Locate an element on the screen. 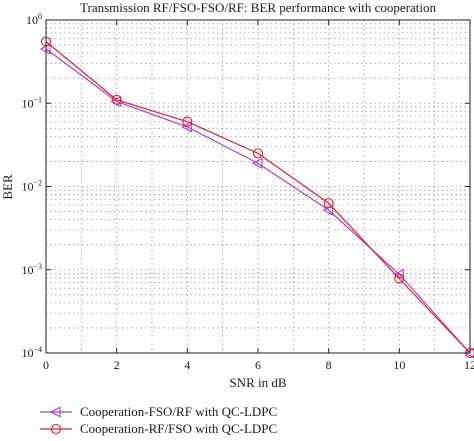  y-tick-label: 10⁻¹ is located at coordinates (31, 102).